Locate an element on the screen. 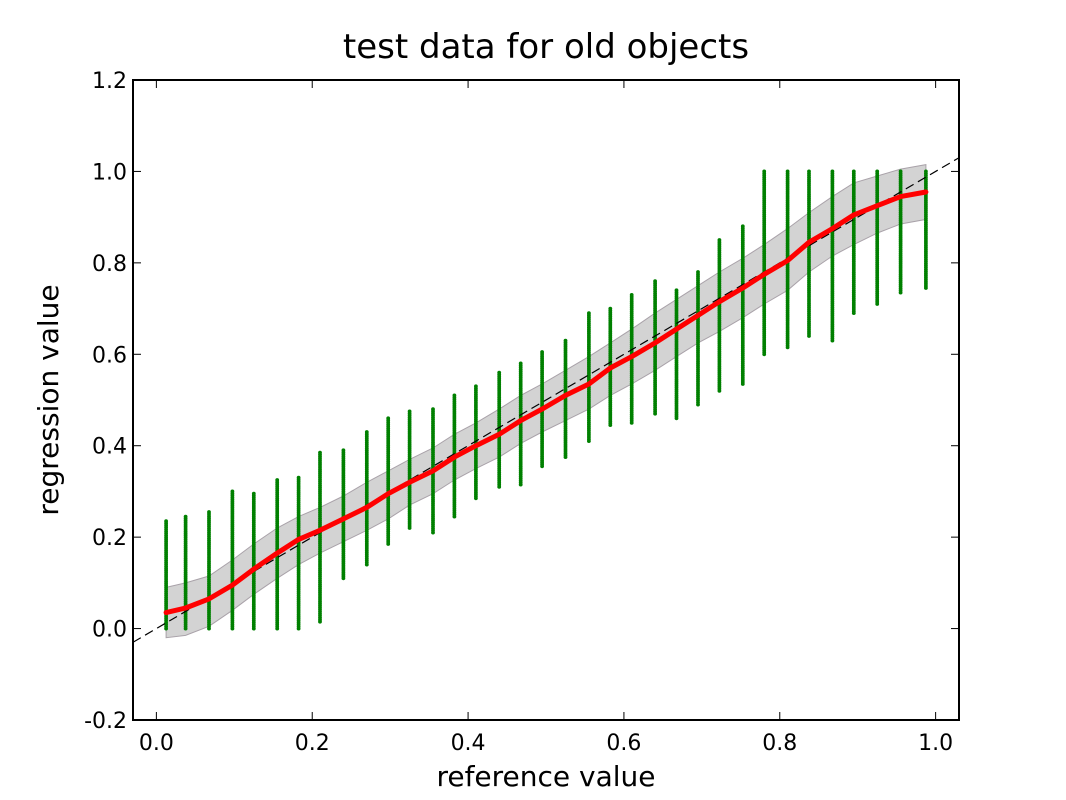 Image resolution: width=1066 pixels, height=800 pixels. x-axis-label: reference value is located at coordinates (545, 776).